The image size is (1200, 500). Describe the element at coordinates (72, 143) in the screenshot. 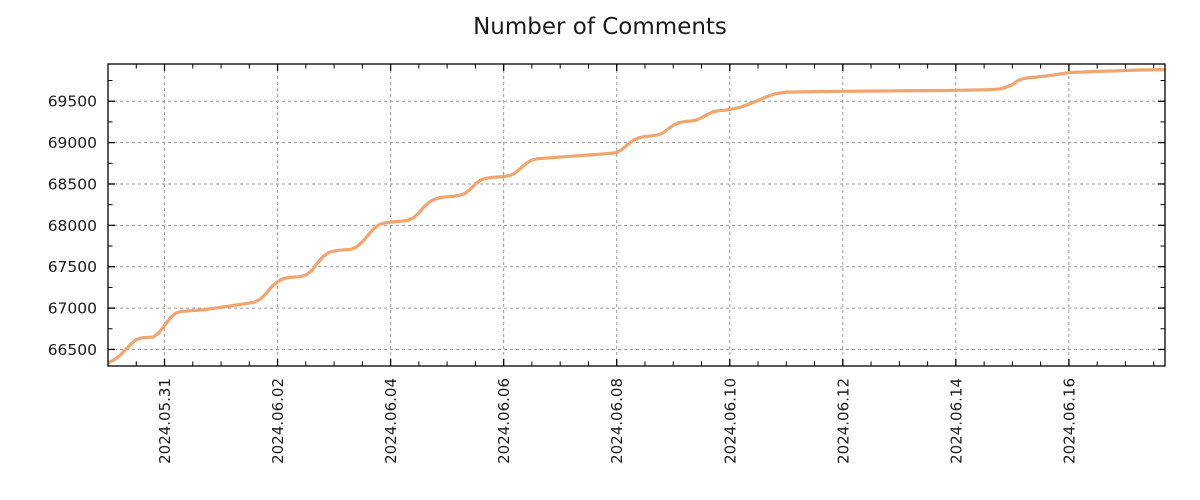

I see `y-axis-tick-label: 69000` at that location.